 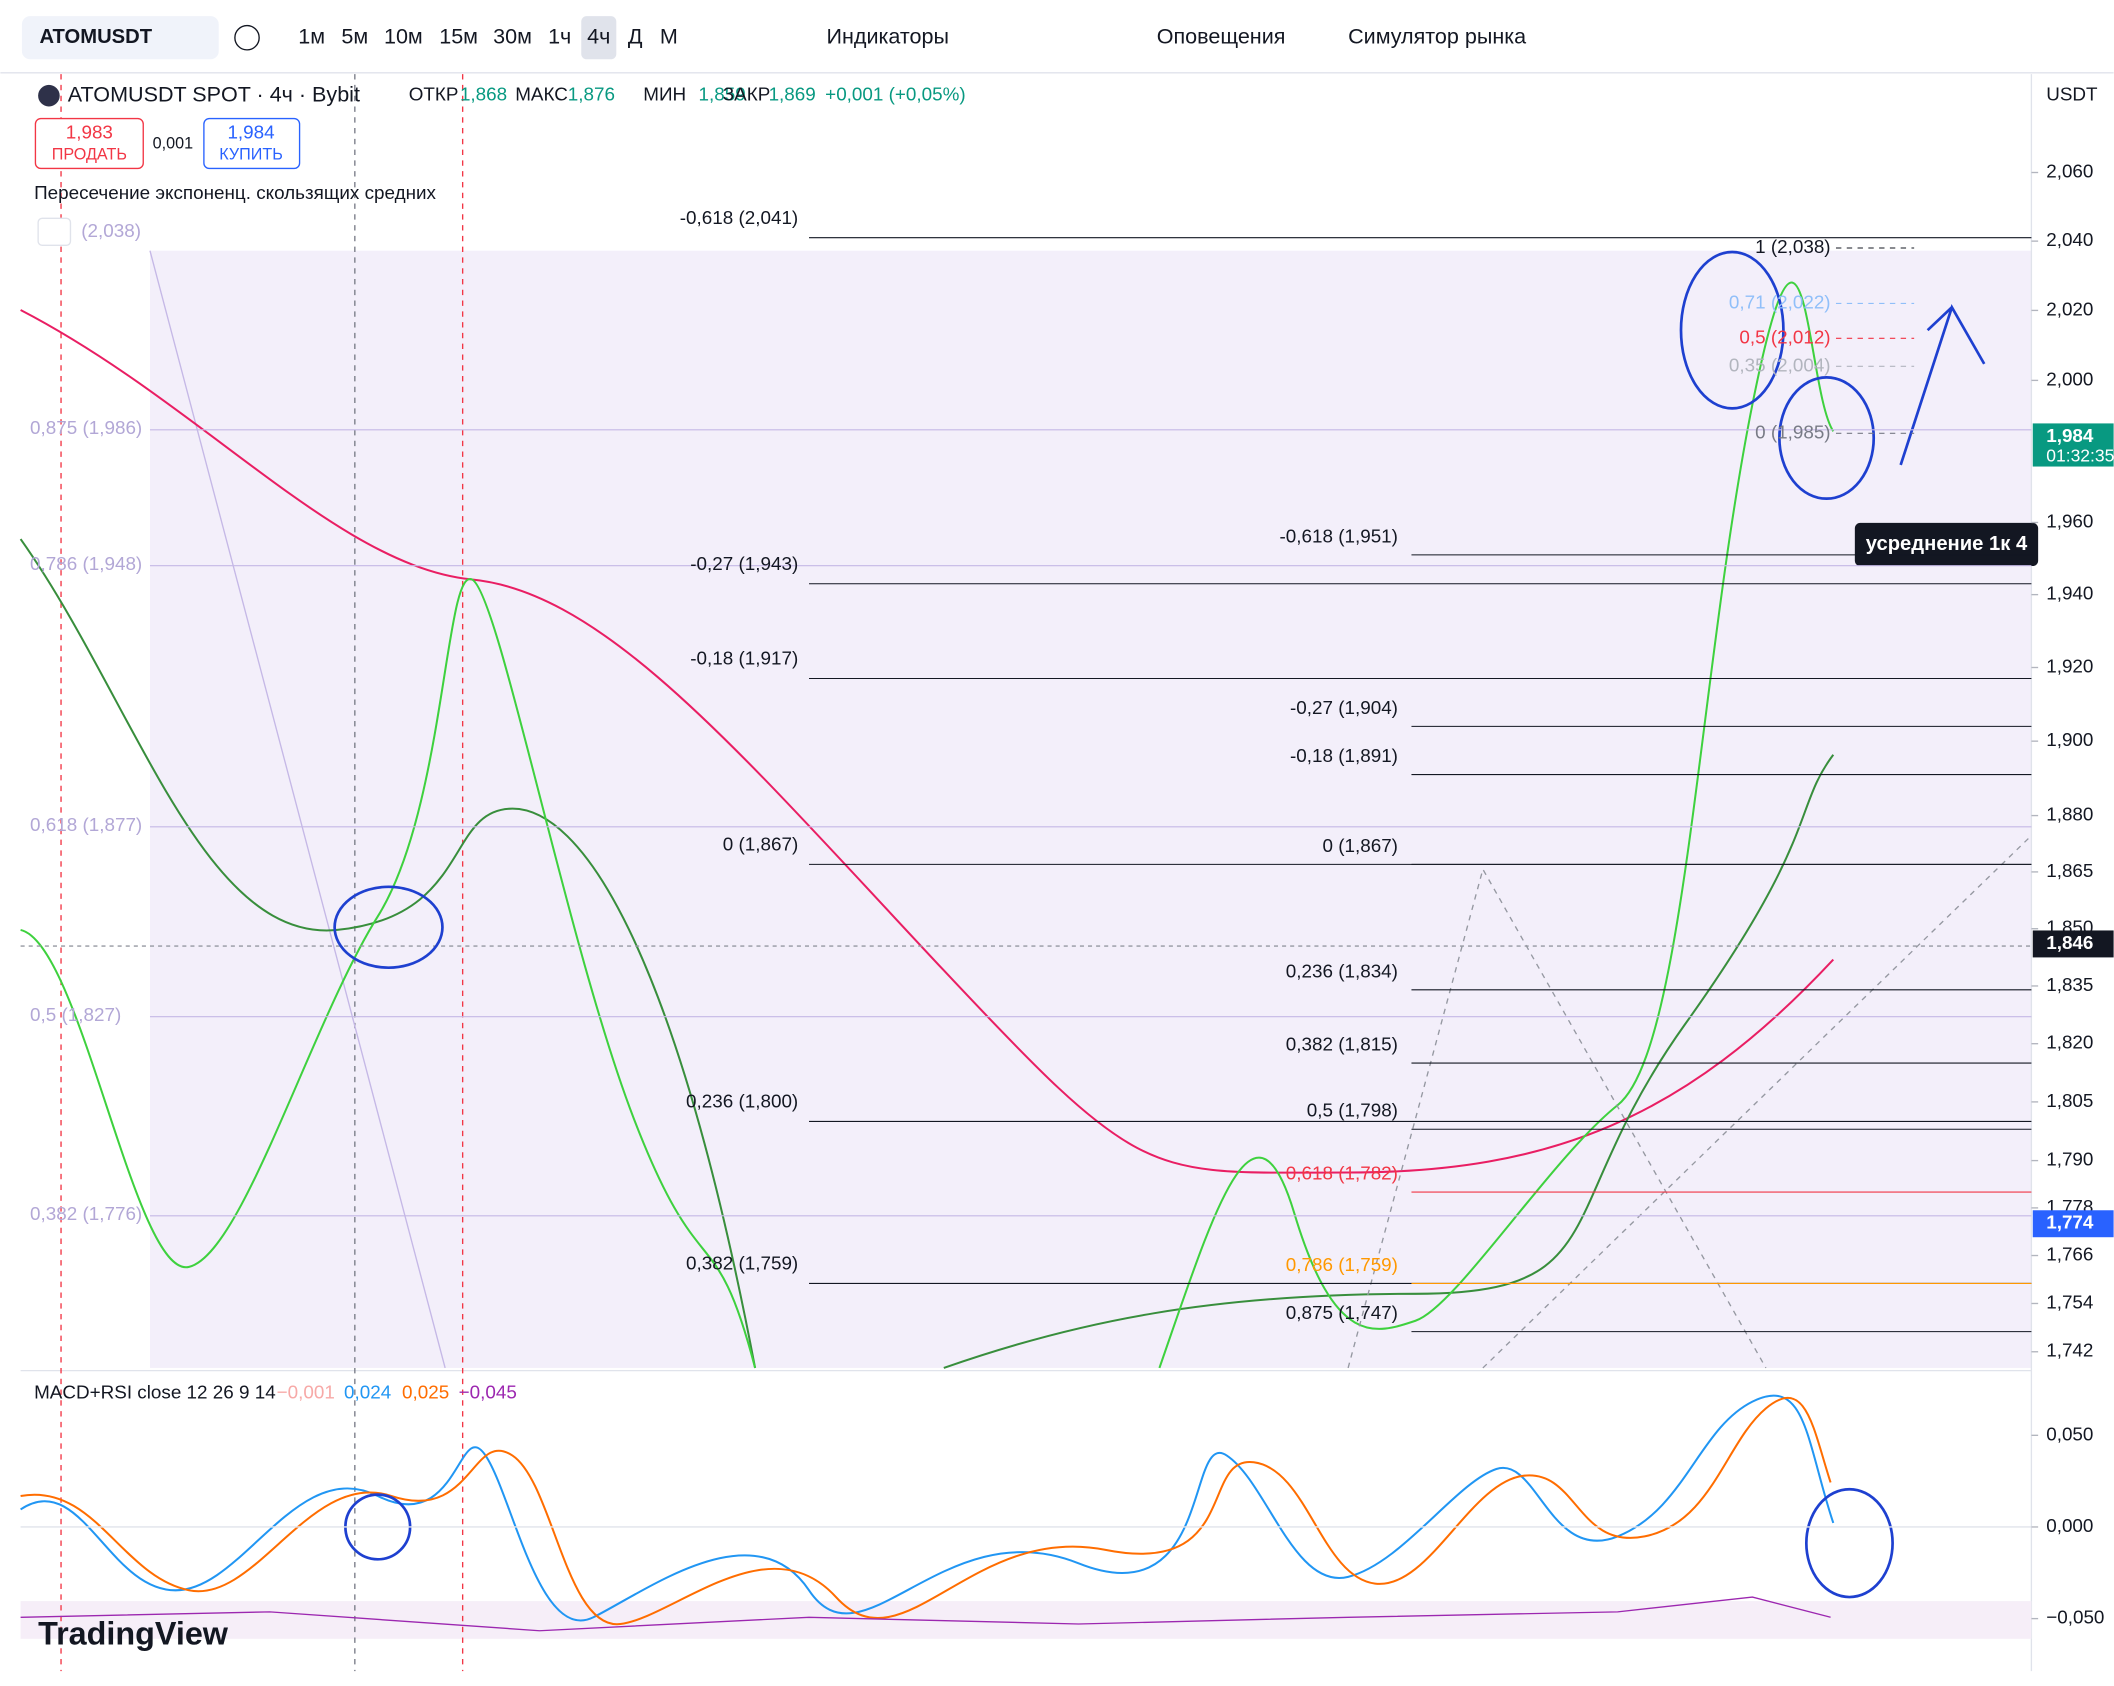 What do you see at coordinates (2069, 739) in the screenshot?
I see `price-tick-label: 1,900` at bounding box center [2069, 739].